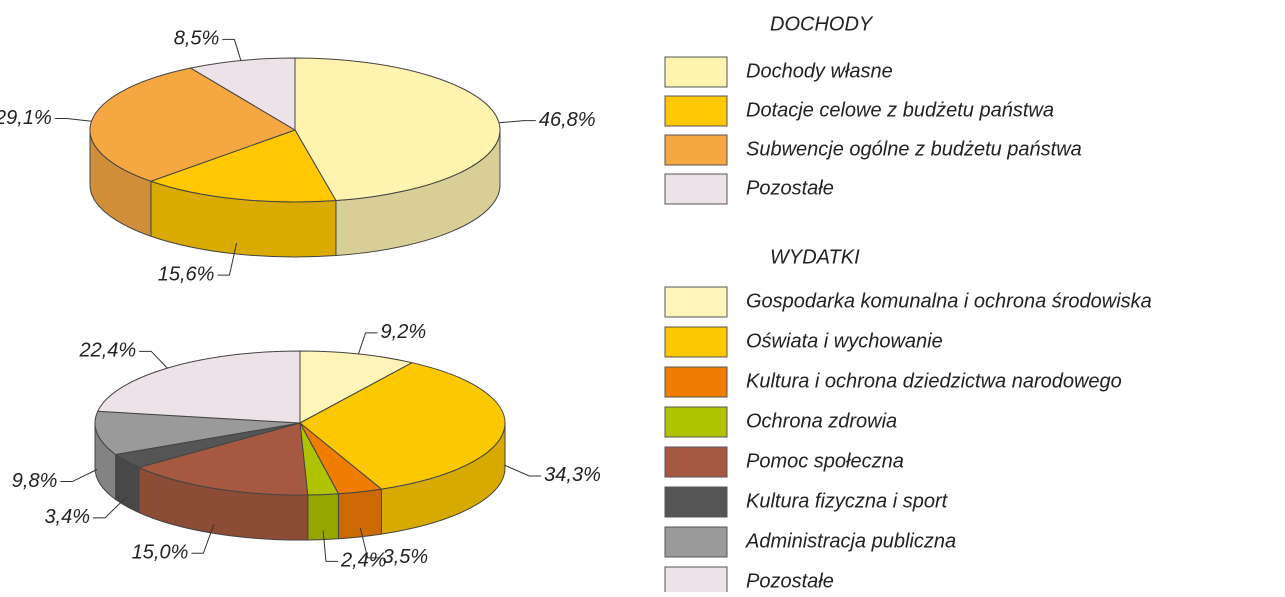 This screenshot has width=1285, height=597. I want to click on legend-label: Ochrona zdrowia, so click(821, 421).